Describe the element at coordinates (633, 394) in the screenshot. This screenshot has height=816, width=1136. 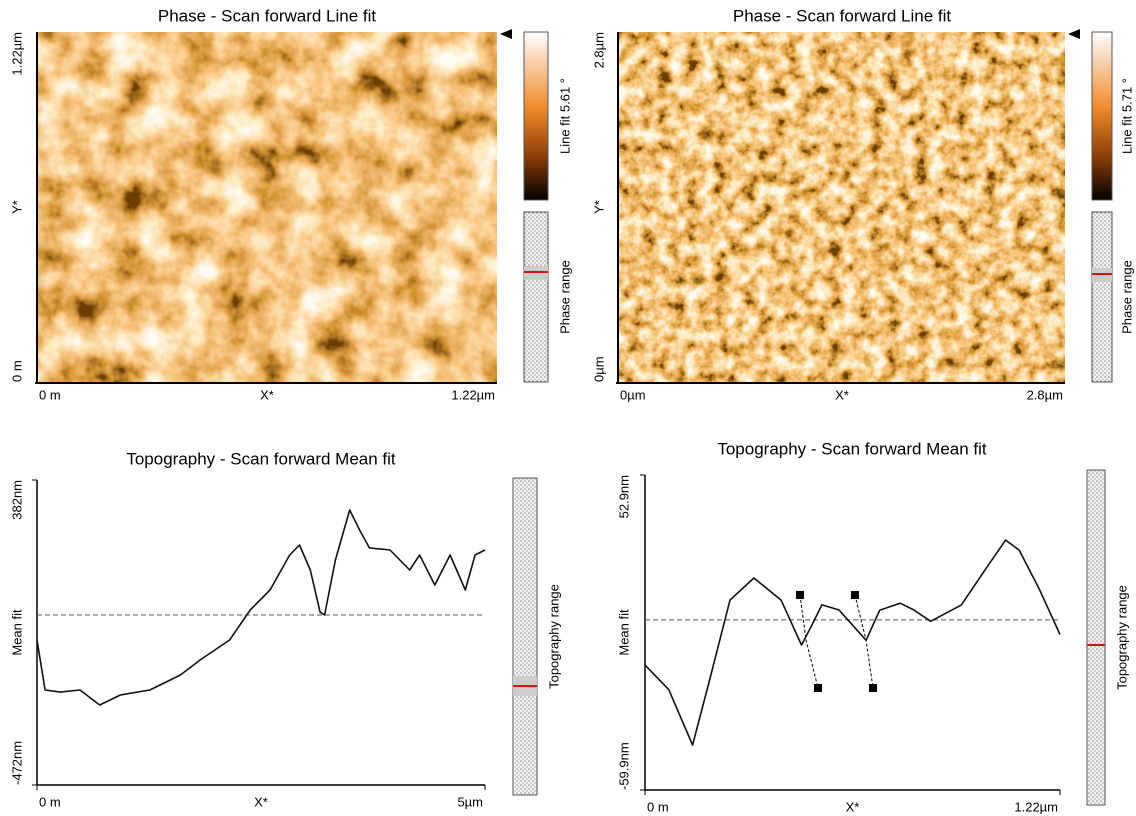
I see `x-tick-label: 0µm` at that location.